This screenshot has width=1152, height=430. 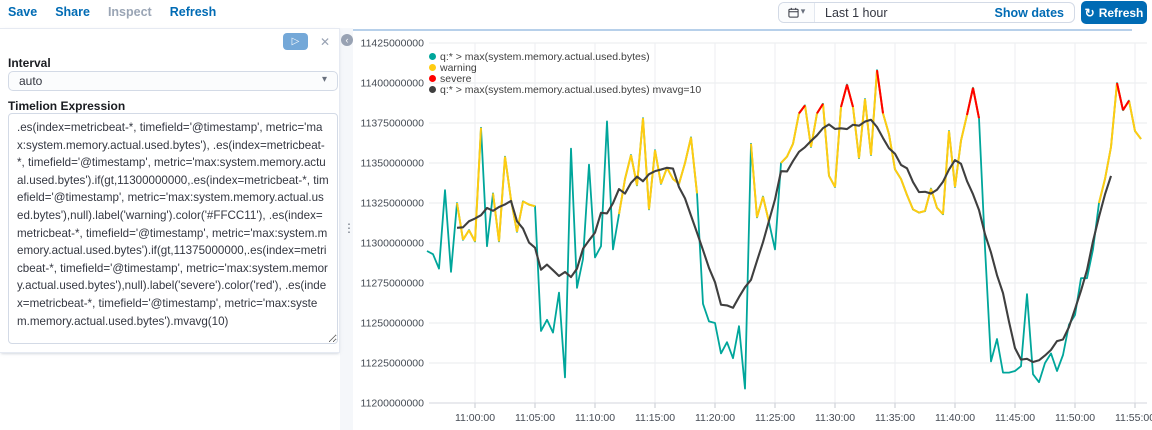 I want to click on interval-select: auto ▾, so click(x=173, y=81).